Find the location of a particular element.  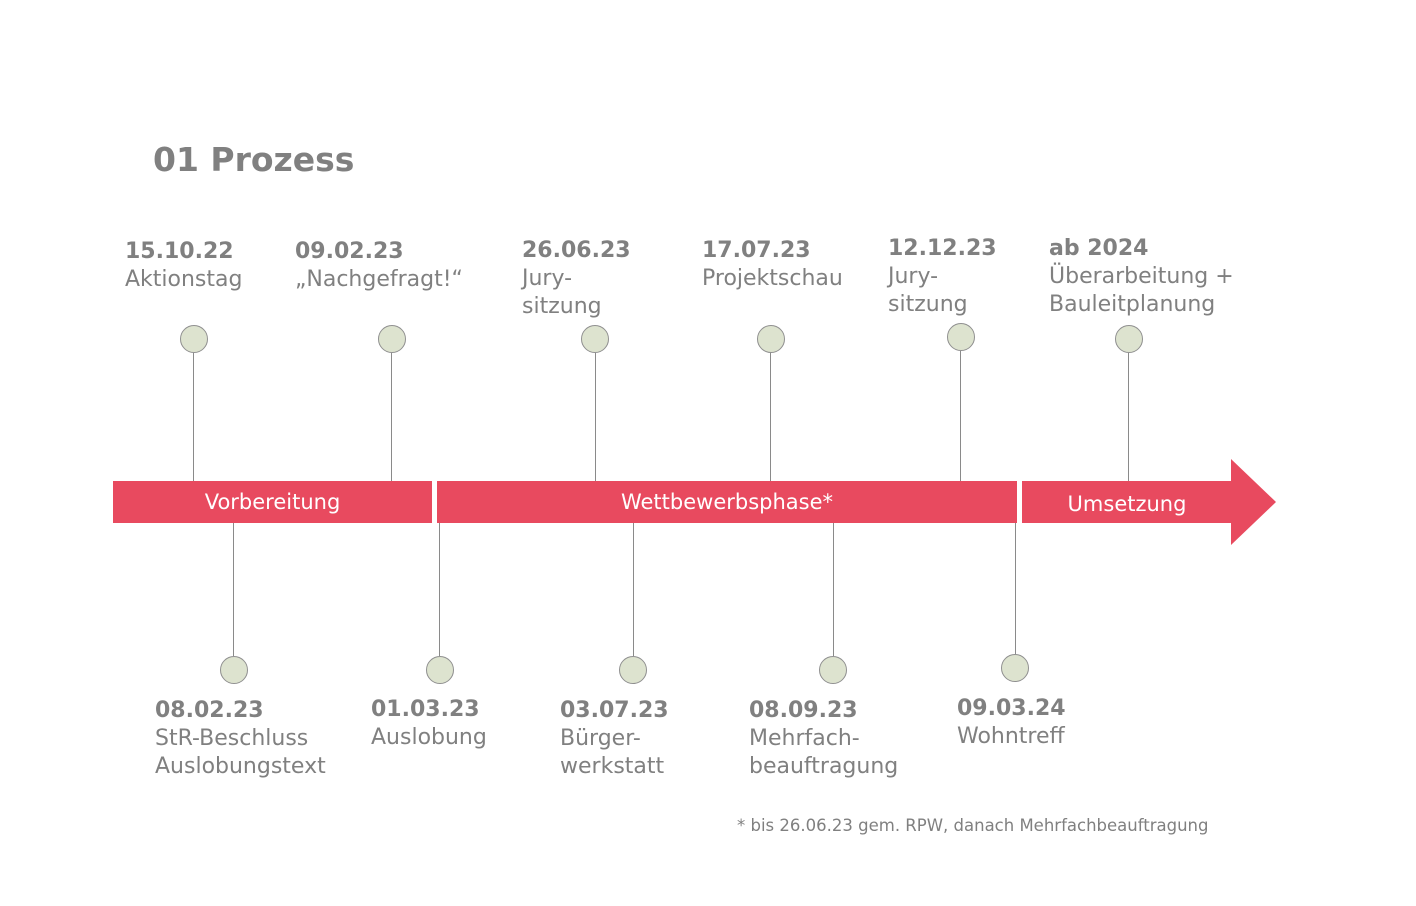

milestone-date: 09.03.24 is located at coordinates (1011, 708).